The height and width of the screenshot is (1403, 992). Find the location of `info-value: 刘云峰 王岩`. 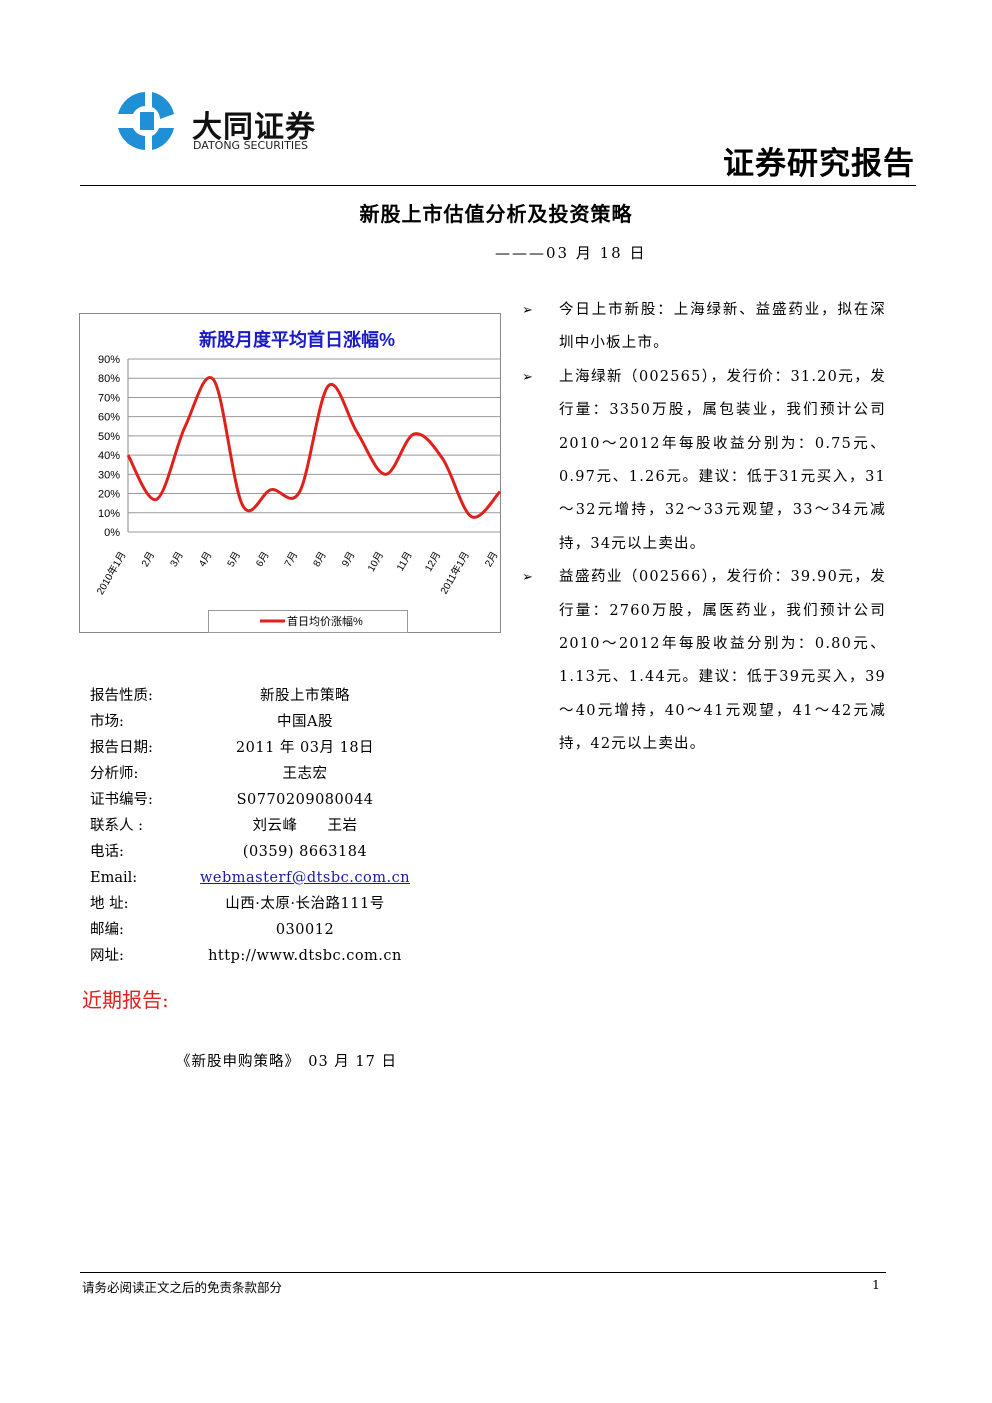

info-value: 刘云峰 王岩 is located at coordinates (305, 826).